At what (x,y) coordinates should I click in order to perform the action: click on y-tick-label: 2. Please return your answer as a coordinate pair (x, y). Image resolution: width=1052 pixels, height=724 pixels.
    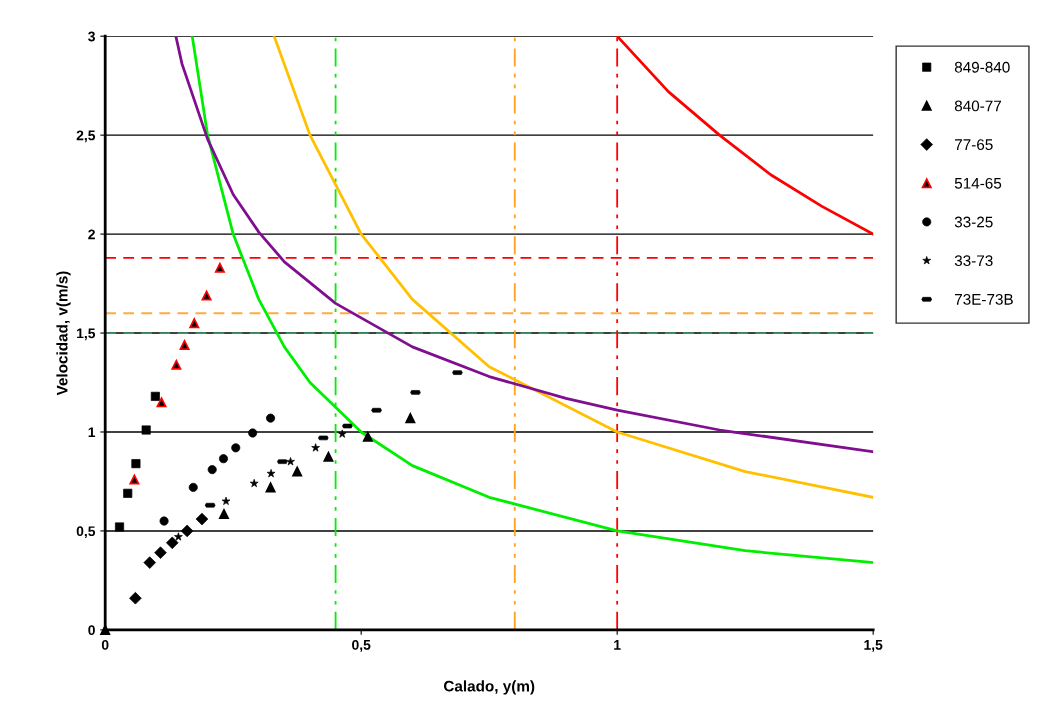
    Looking at the image, I should click on (91, 234).